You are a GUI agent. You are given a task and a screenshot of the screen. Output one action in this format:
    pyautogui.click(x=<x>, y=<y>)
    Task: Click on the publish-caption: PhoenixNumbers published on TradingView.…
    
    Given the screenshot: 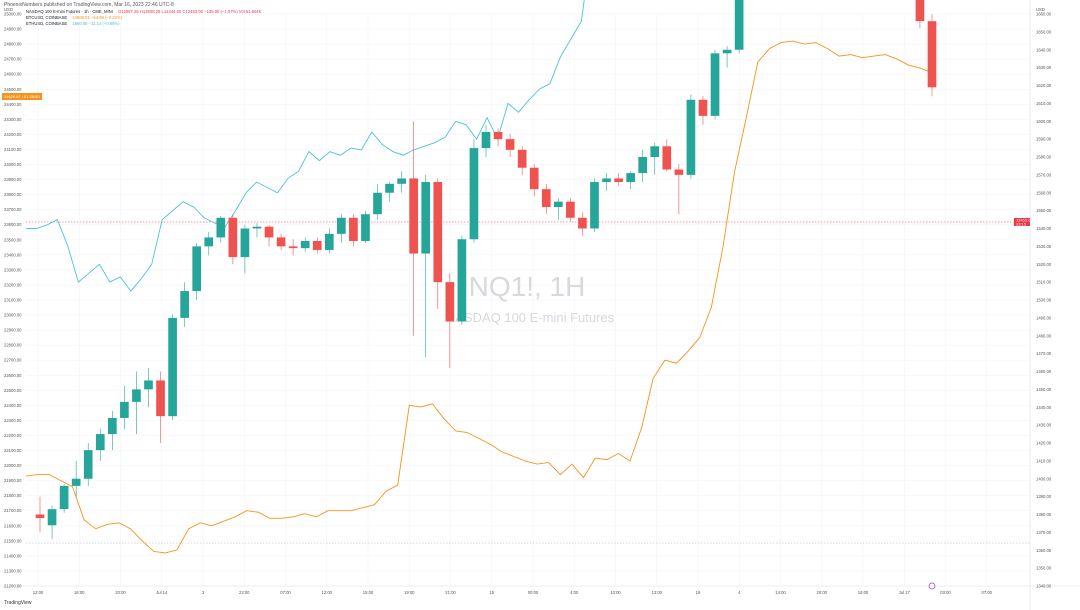 What is the action you would take?
    pyautogui.click(x=89, y=5)
    